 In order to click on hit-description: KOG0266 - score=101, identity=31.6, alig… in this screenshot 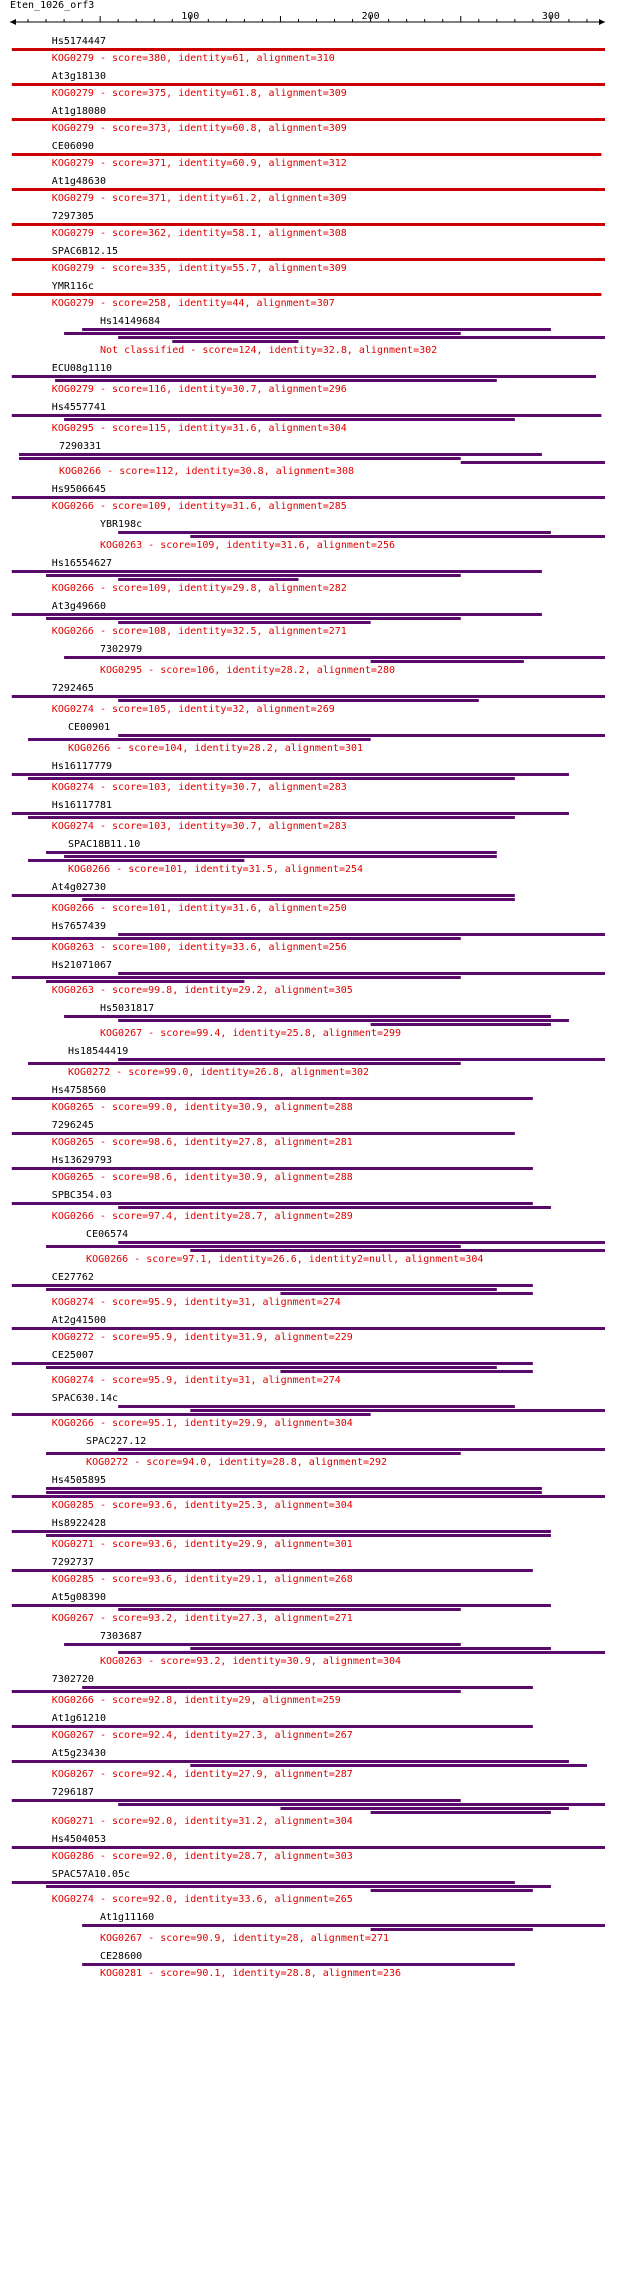, I will do `click(199, 908)`.